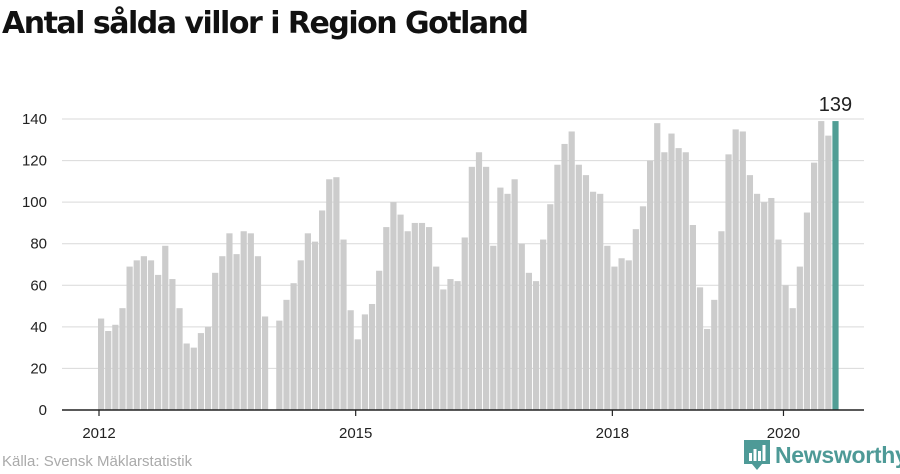 The image size is (900, 474). What do you see at coordinates (43, 410) in the screenshot?
I see `y-tick-label: 0` at bounding box center [43, 410].